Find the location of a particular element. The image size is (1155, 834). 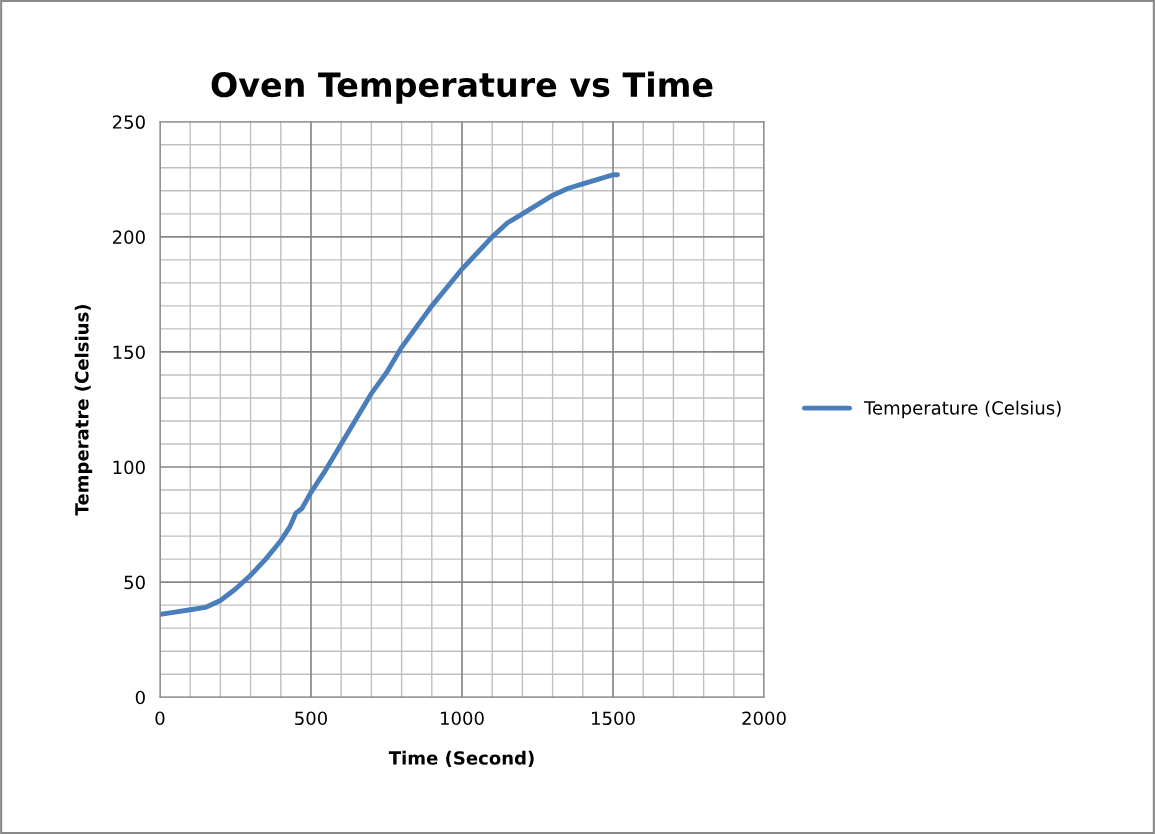

legend-label: Temperature (Celsius) is located at coordinates (962, 409).